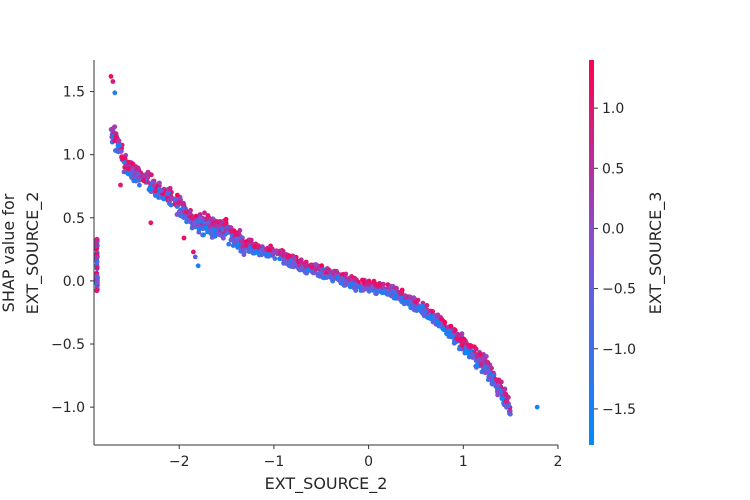  What do you see at coordinates (615, 259) in the screenshot?
I see `colorbar-ticks: 1.0 0.5 0.0 −0.5 −1.0 −1.5` at bounding box center [615, 259].